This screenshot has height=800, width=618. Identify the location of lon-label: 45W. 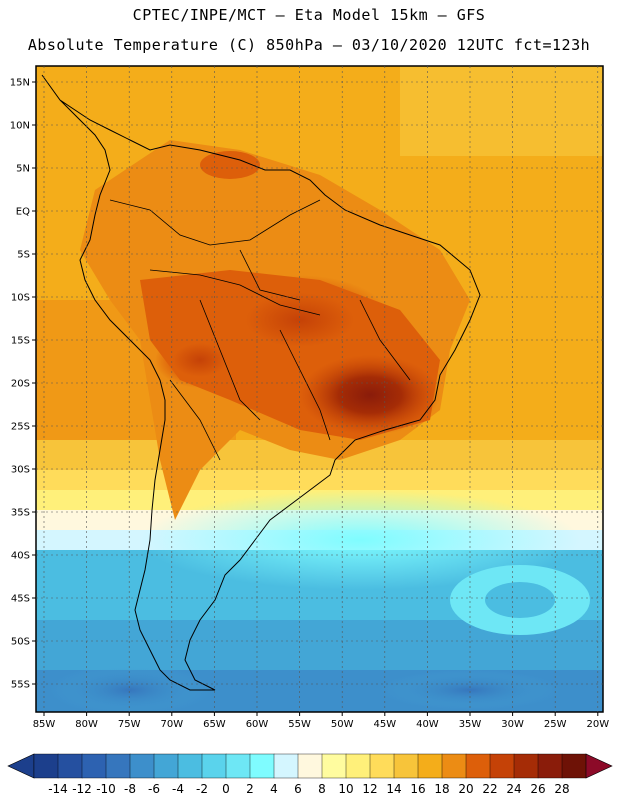
(384, 724).